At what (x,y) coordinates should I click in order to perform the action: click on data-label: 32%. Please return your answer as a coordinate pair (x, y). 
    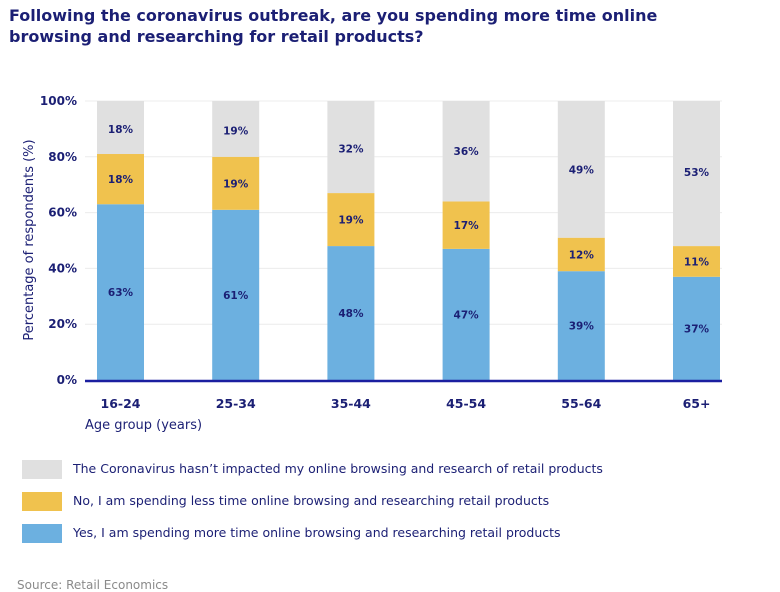
    Looking at the image, I should click on (351, 149).